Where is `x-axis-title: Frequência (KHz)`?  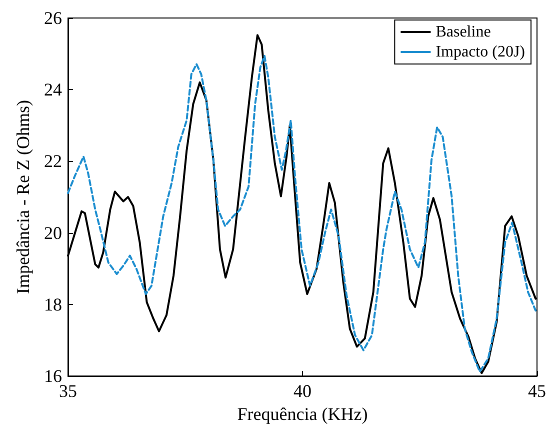
x-axis-title: Frequência (KHz) is located at coordinates (302, 414).